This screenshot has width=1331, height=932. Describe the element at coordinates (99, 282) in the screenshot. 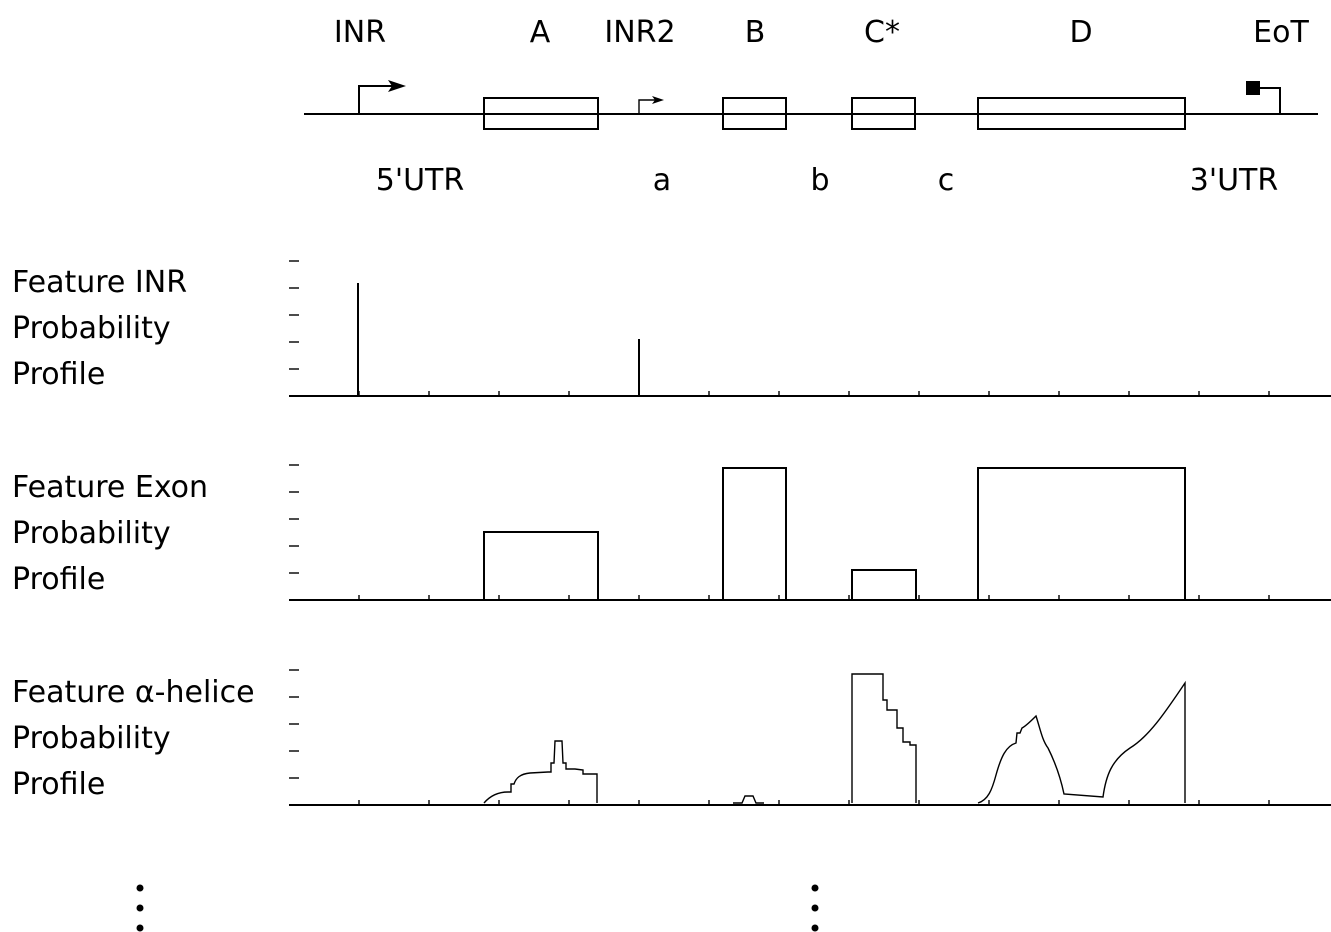

I see `profile-inr-label-1: Feature INR` at that location.